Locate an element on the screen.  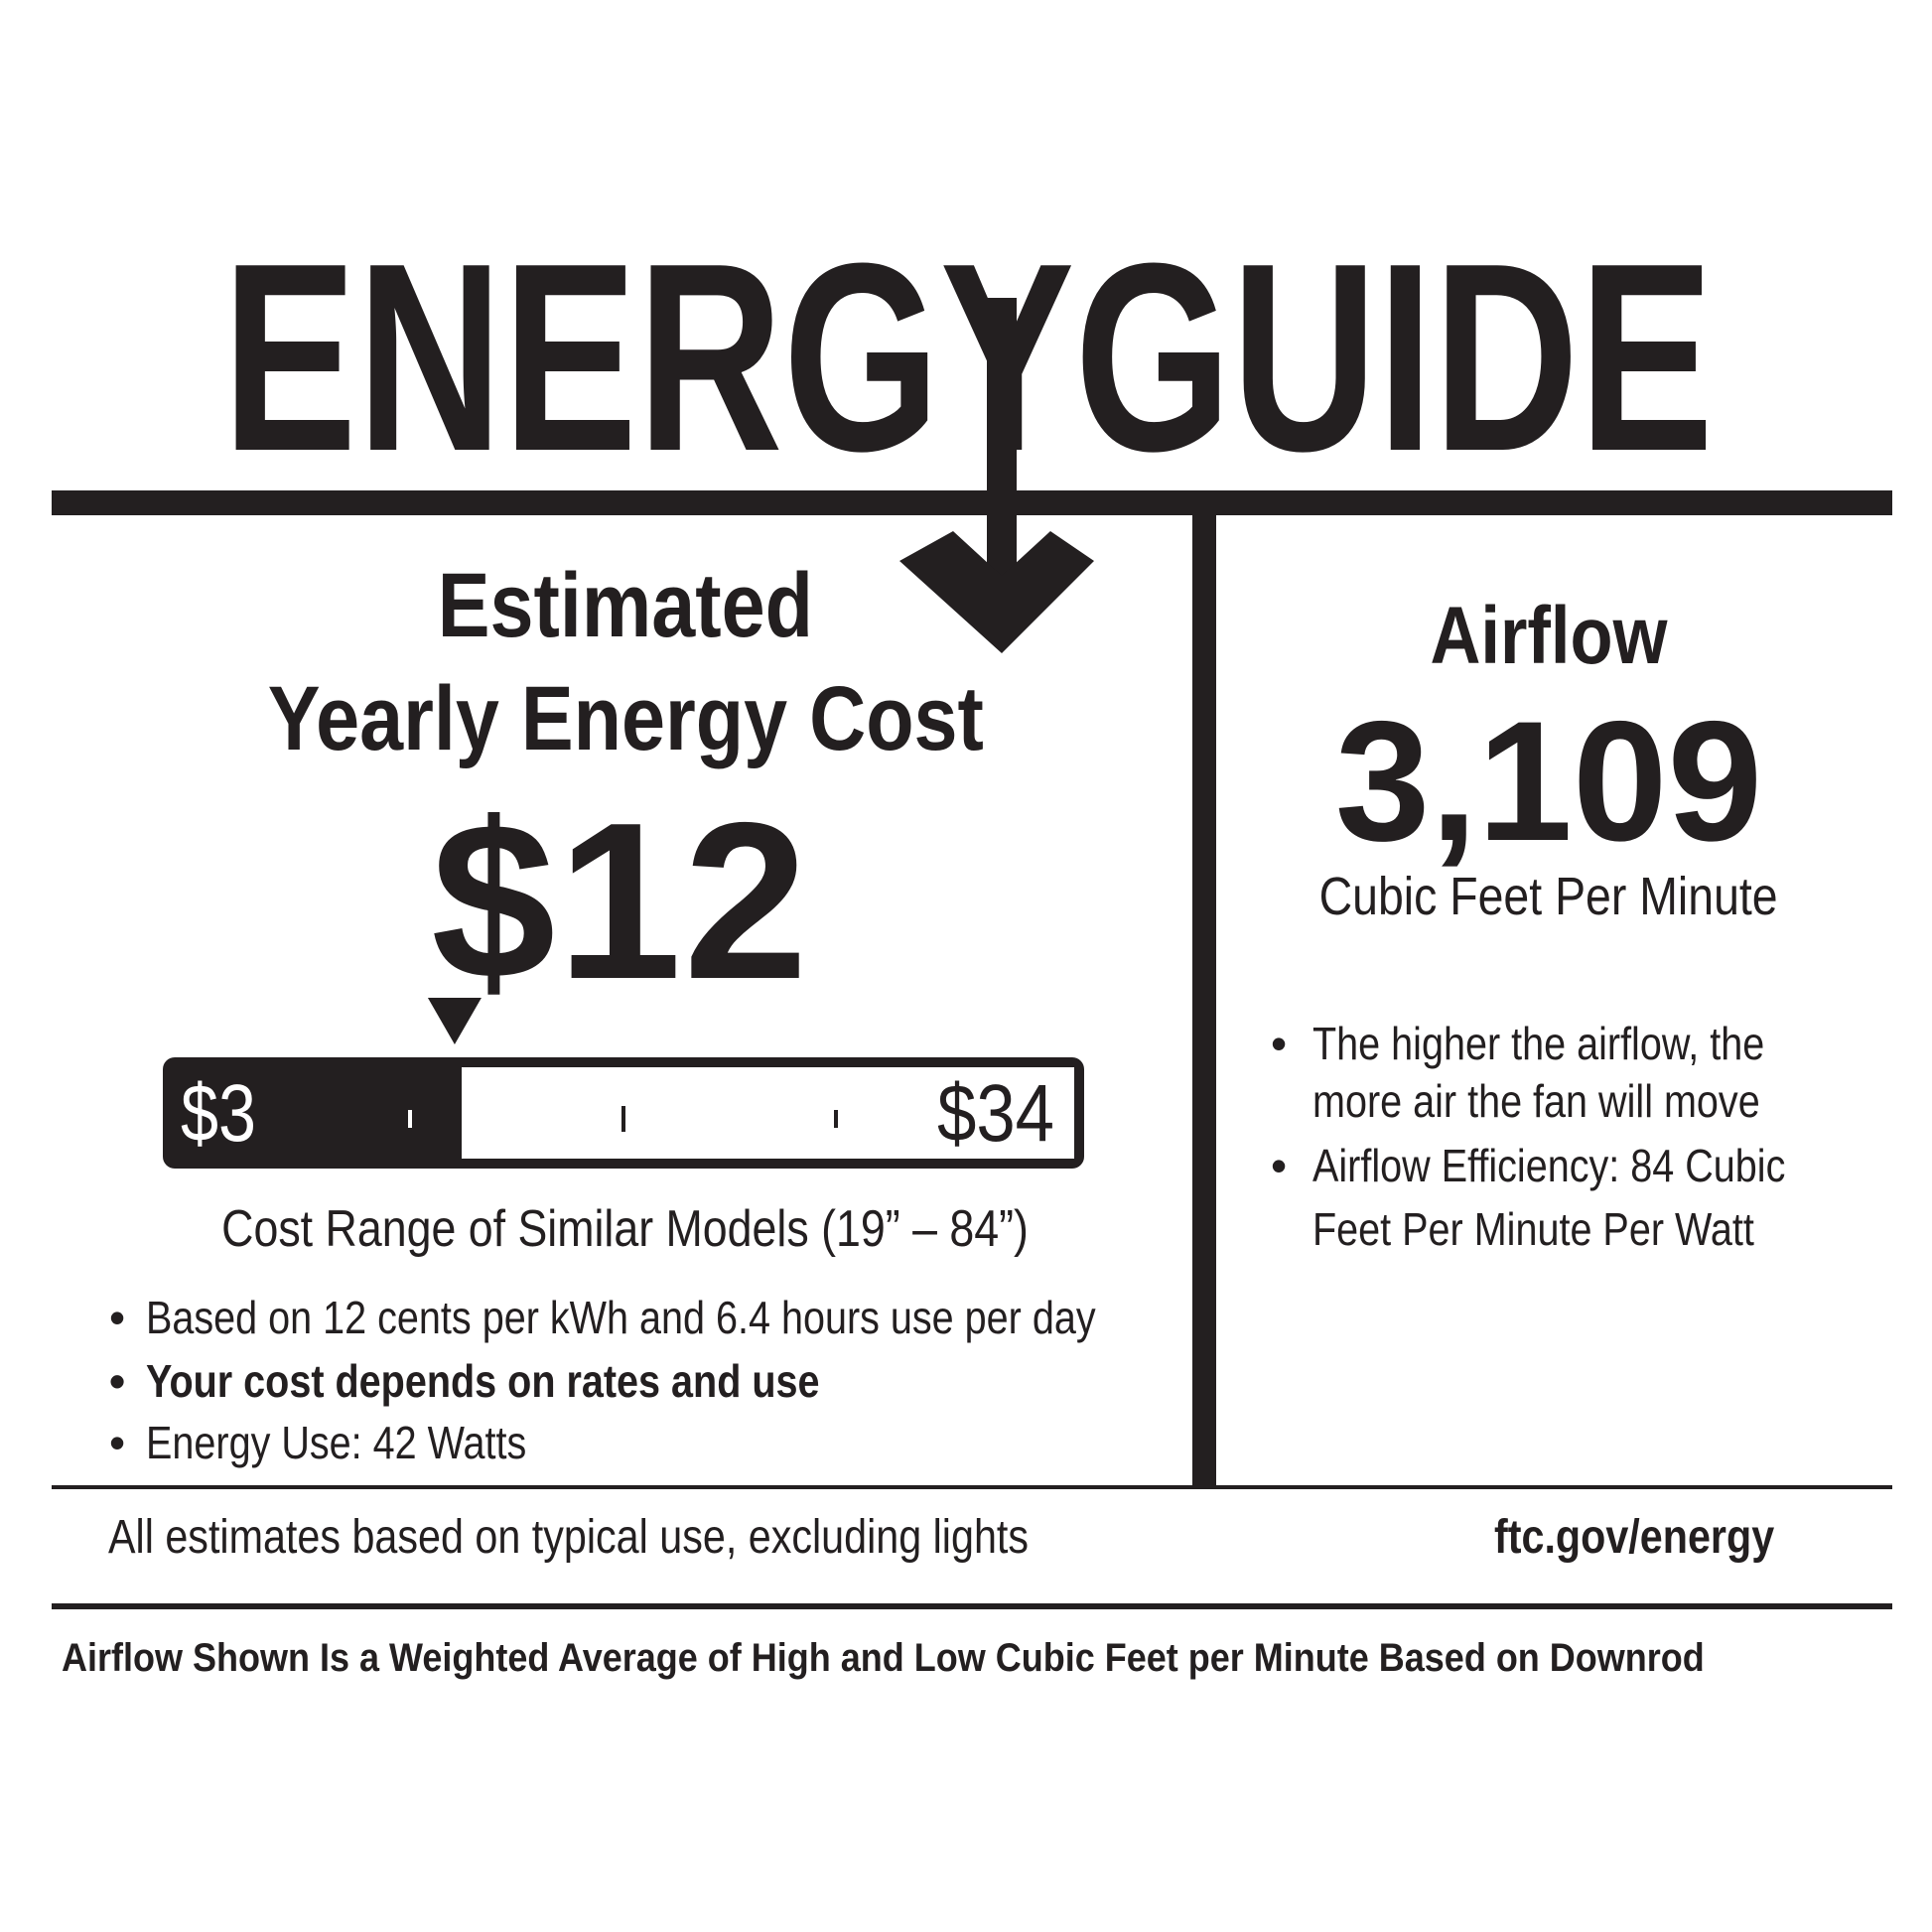
heading-yearly-energy-cost: Yearly Energy Cost is located at coordinates (626, 719).